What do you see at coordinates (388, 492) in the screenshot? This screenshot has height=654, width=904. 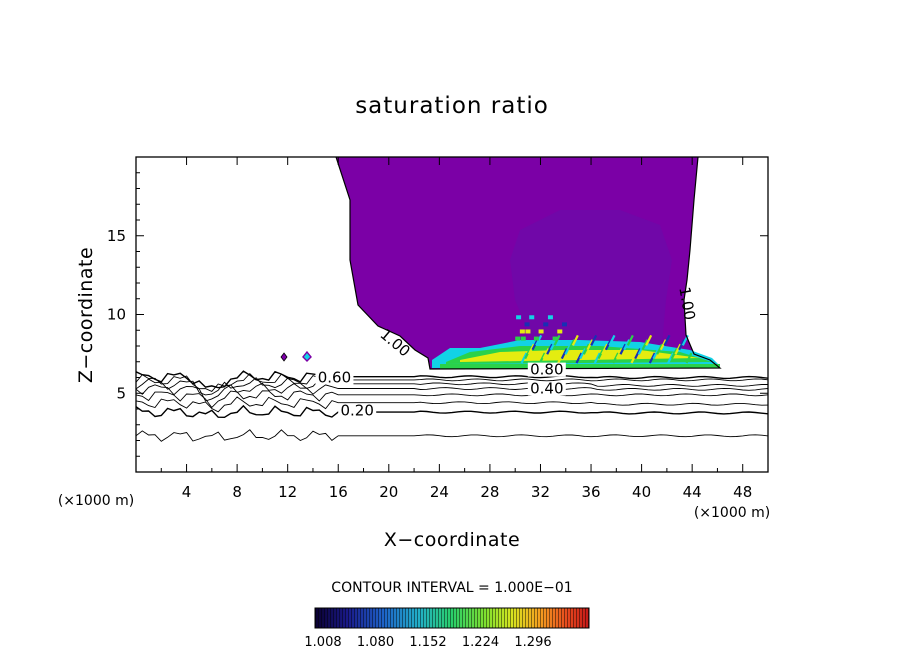 I see `x-tick-label: 20` at bounding box center [388, 492].